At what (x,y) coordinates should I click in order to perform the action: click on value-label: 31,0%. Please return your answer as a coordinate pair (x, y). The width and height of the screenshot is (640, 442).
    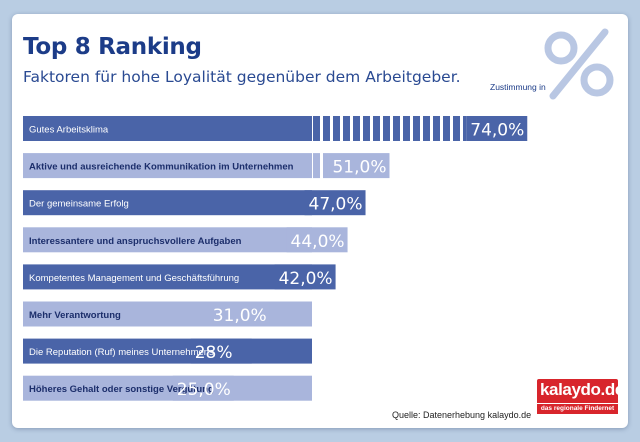
    Looking at the image, I should click on (240, 316).